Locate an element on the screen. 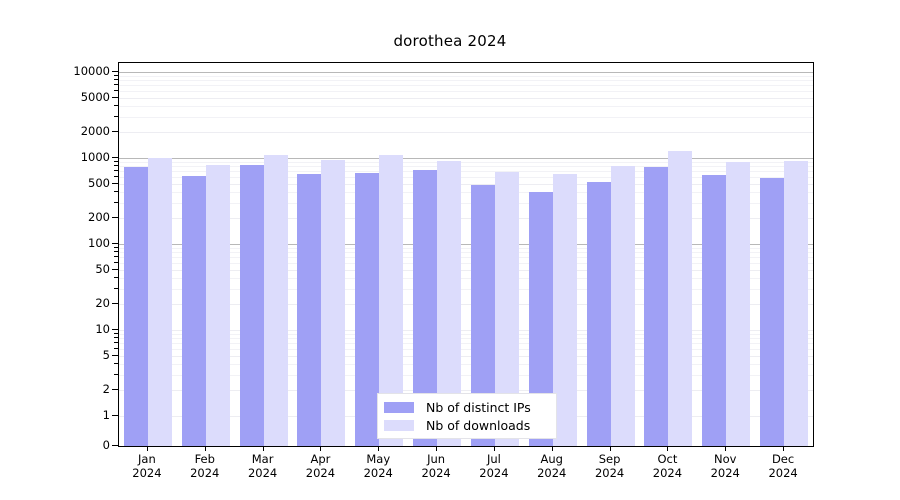 Image resolution: width=900 pixels, height=500 pixels. x-axis-tick-label: Oct 2024 is located at coordinates (667, 466).